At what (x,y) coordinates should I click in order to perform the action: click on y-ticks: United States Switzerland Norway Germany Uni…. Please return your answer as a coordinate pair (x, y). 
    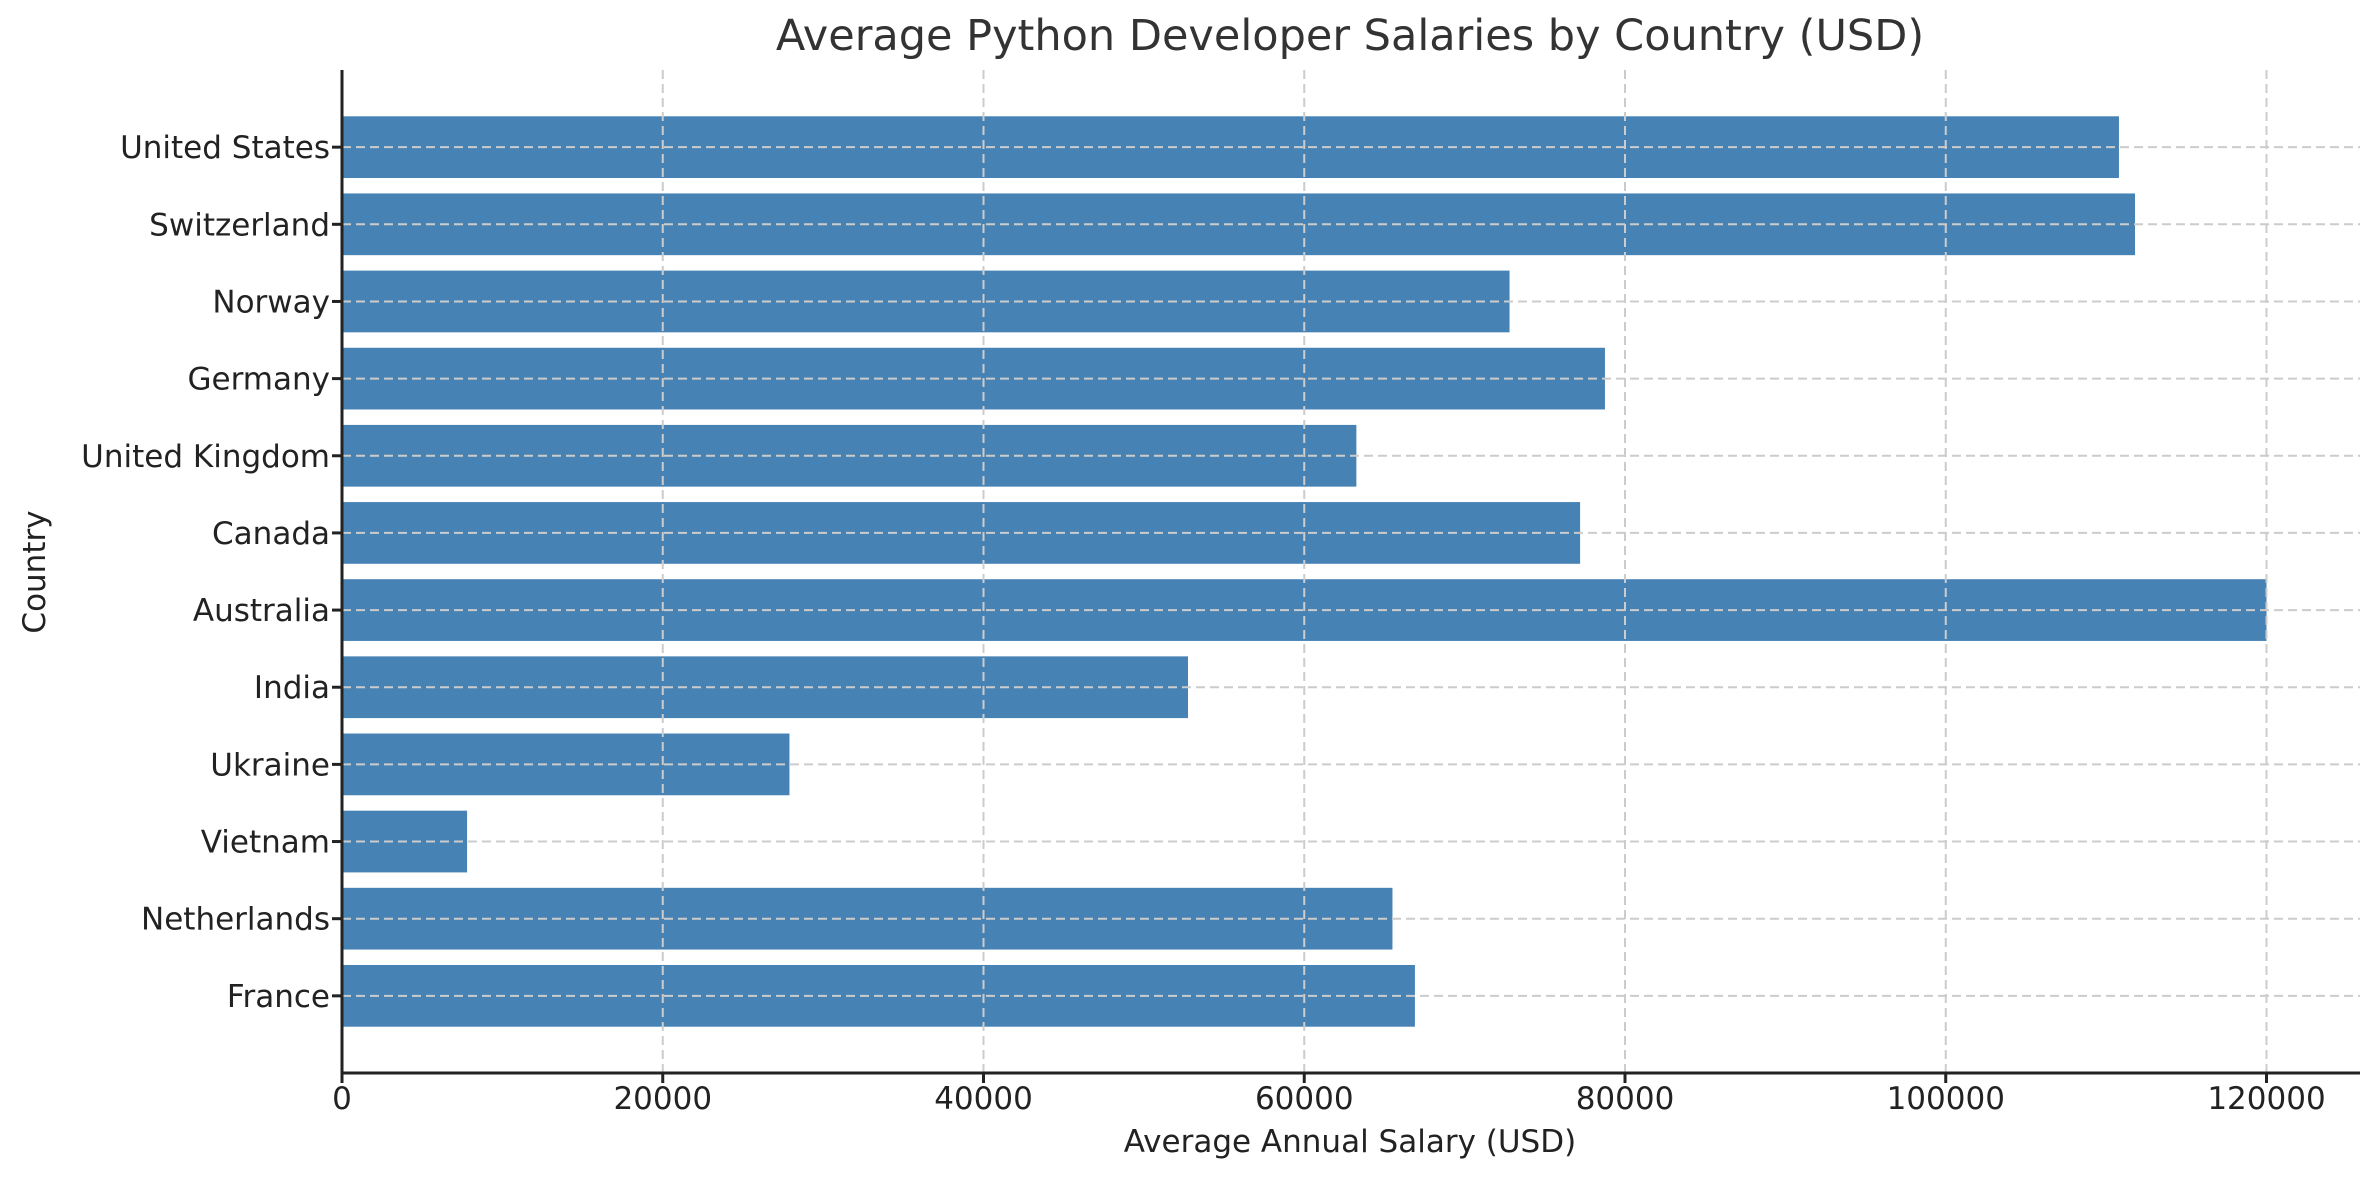
    Looking at the image, I should click on (211, 572).